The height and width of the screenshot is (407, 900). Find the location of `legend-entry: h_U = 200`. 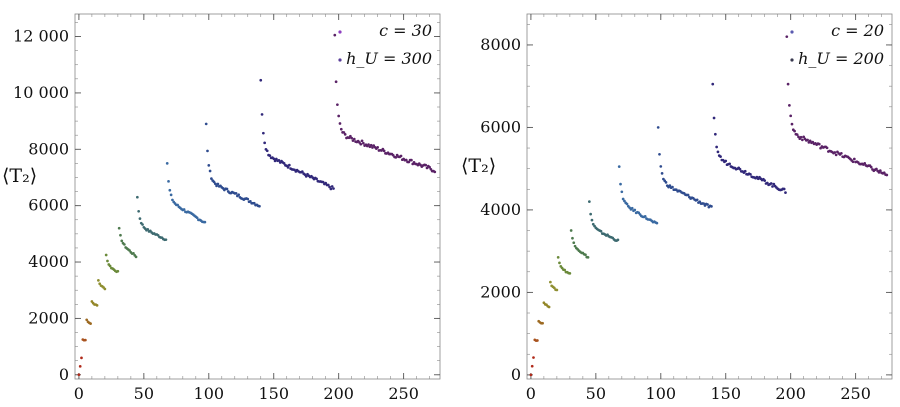

legend-entry: h_U = 200 is located at coordinates (841, 58).